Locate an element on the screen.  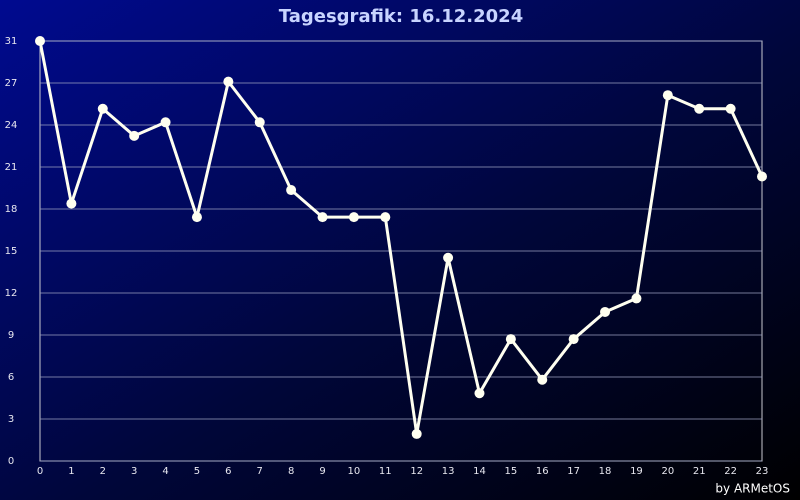
y-tick-label: 24 is located at coordinates (11, 125).